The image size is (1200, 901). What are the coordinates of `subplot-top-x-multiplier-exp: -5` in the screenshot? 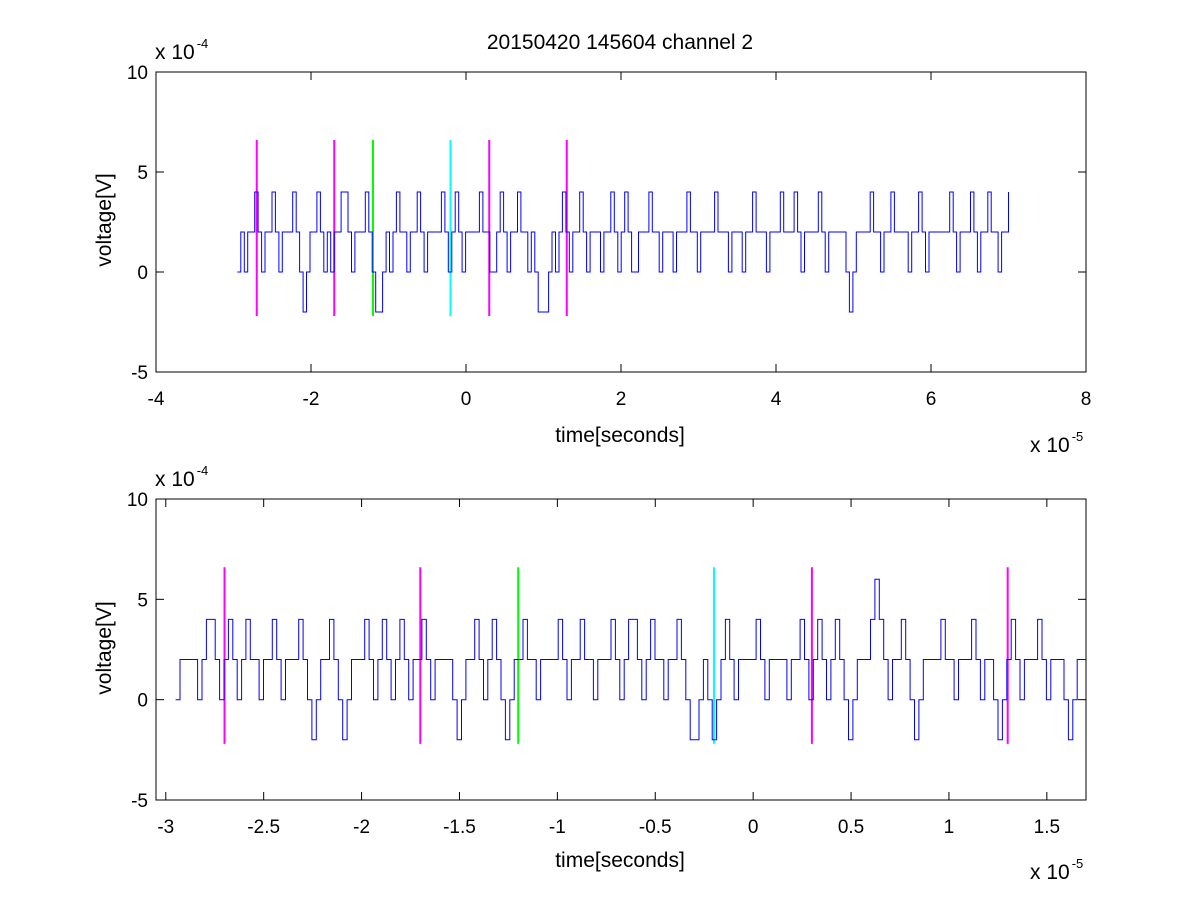 It's located at (1078, 436).